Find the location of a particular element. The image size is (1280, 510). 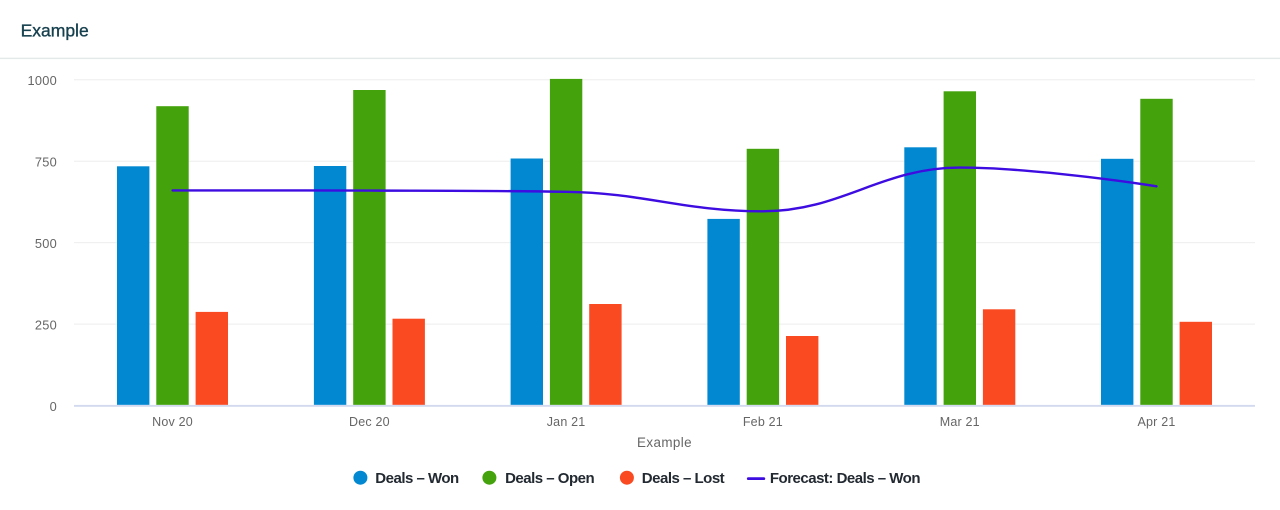

svg-text: 0 is located at coordinates (53, 406).